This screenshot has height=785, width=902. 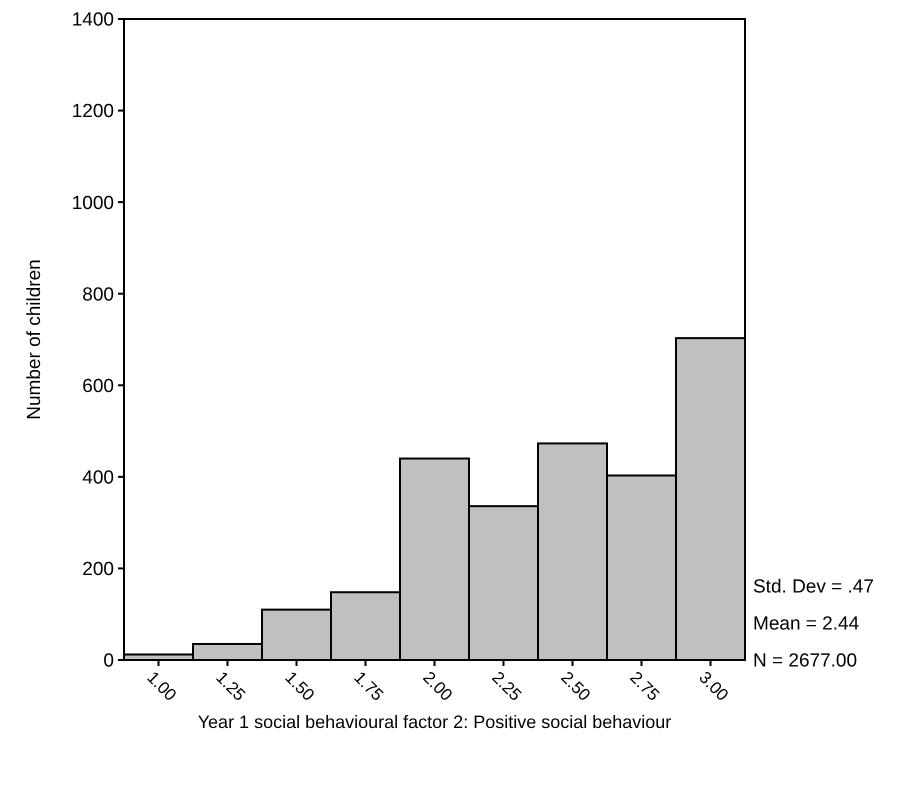 I want to click on x-tick-label: 2.25, so click(x=507, y=686).